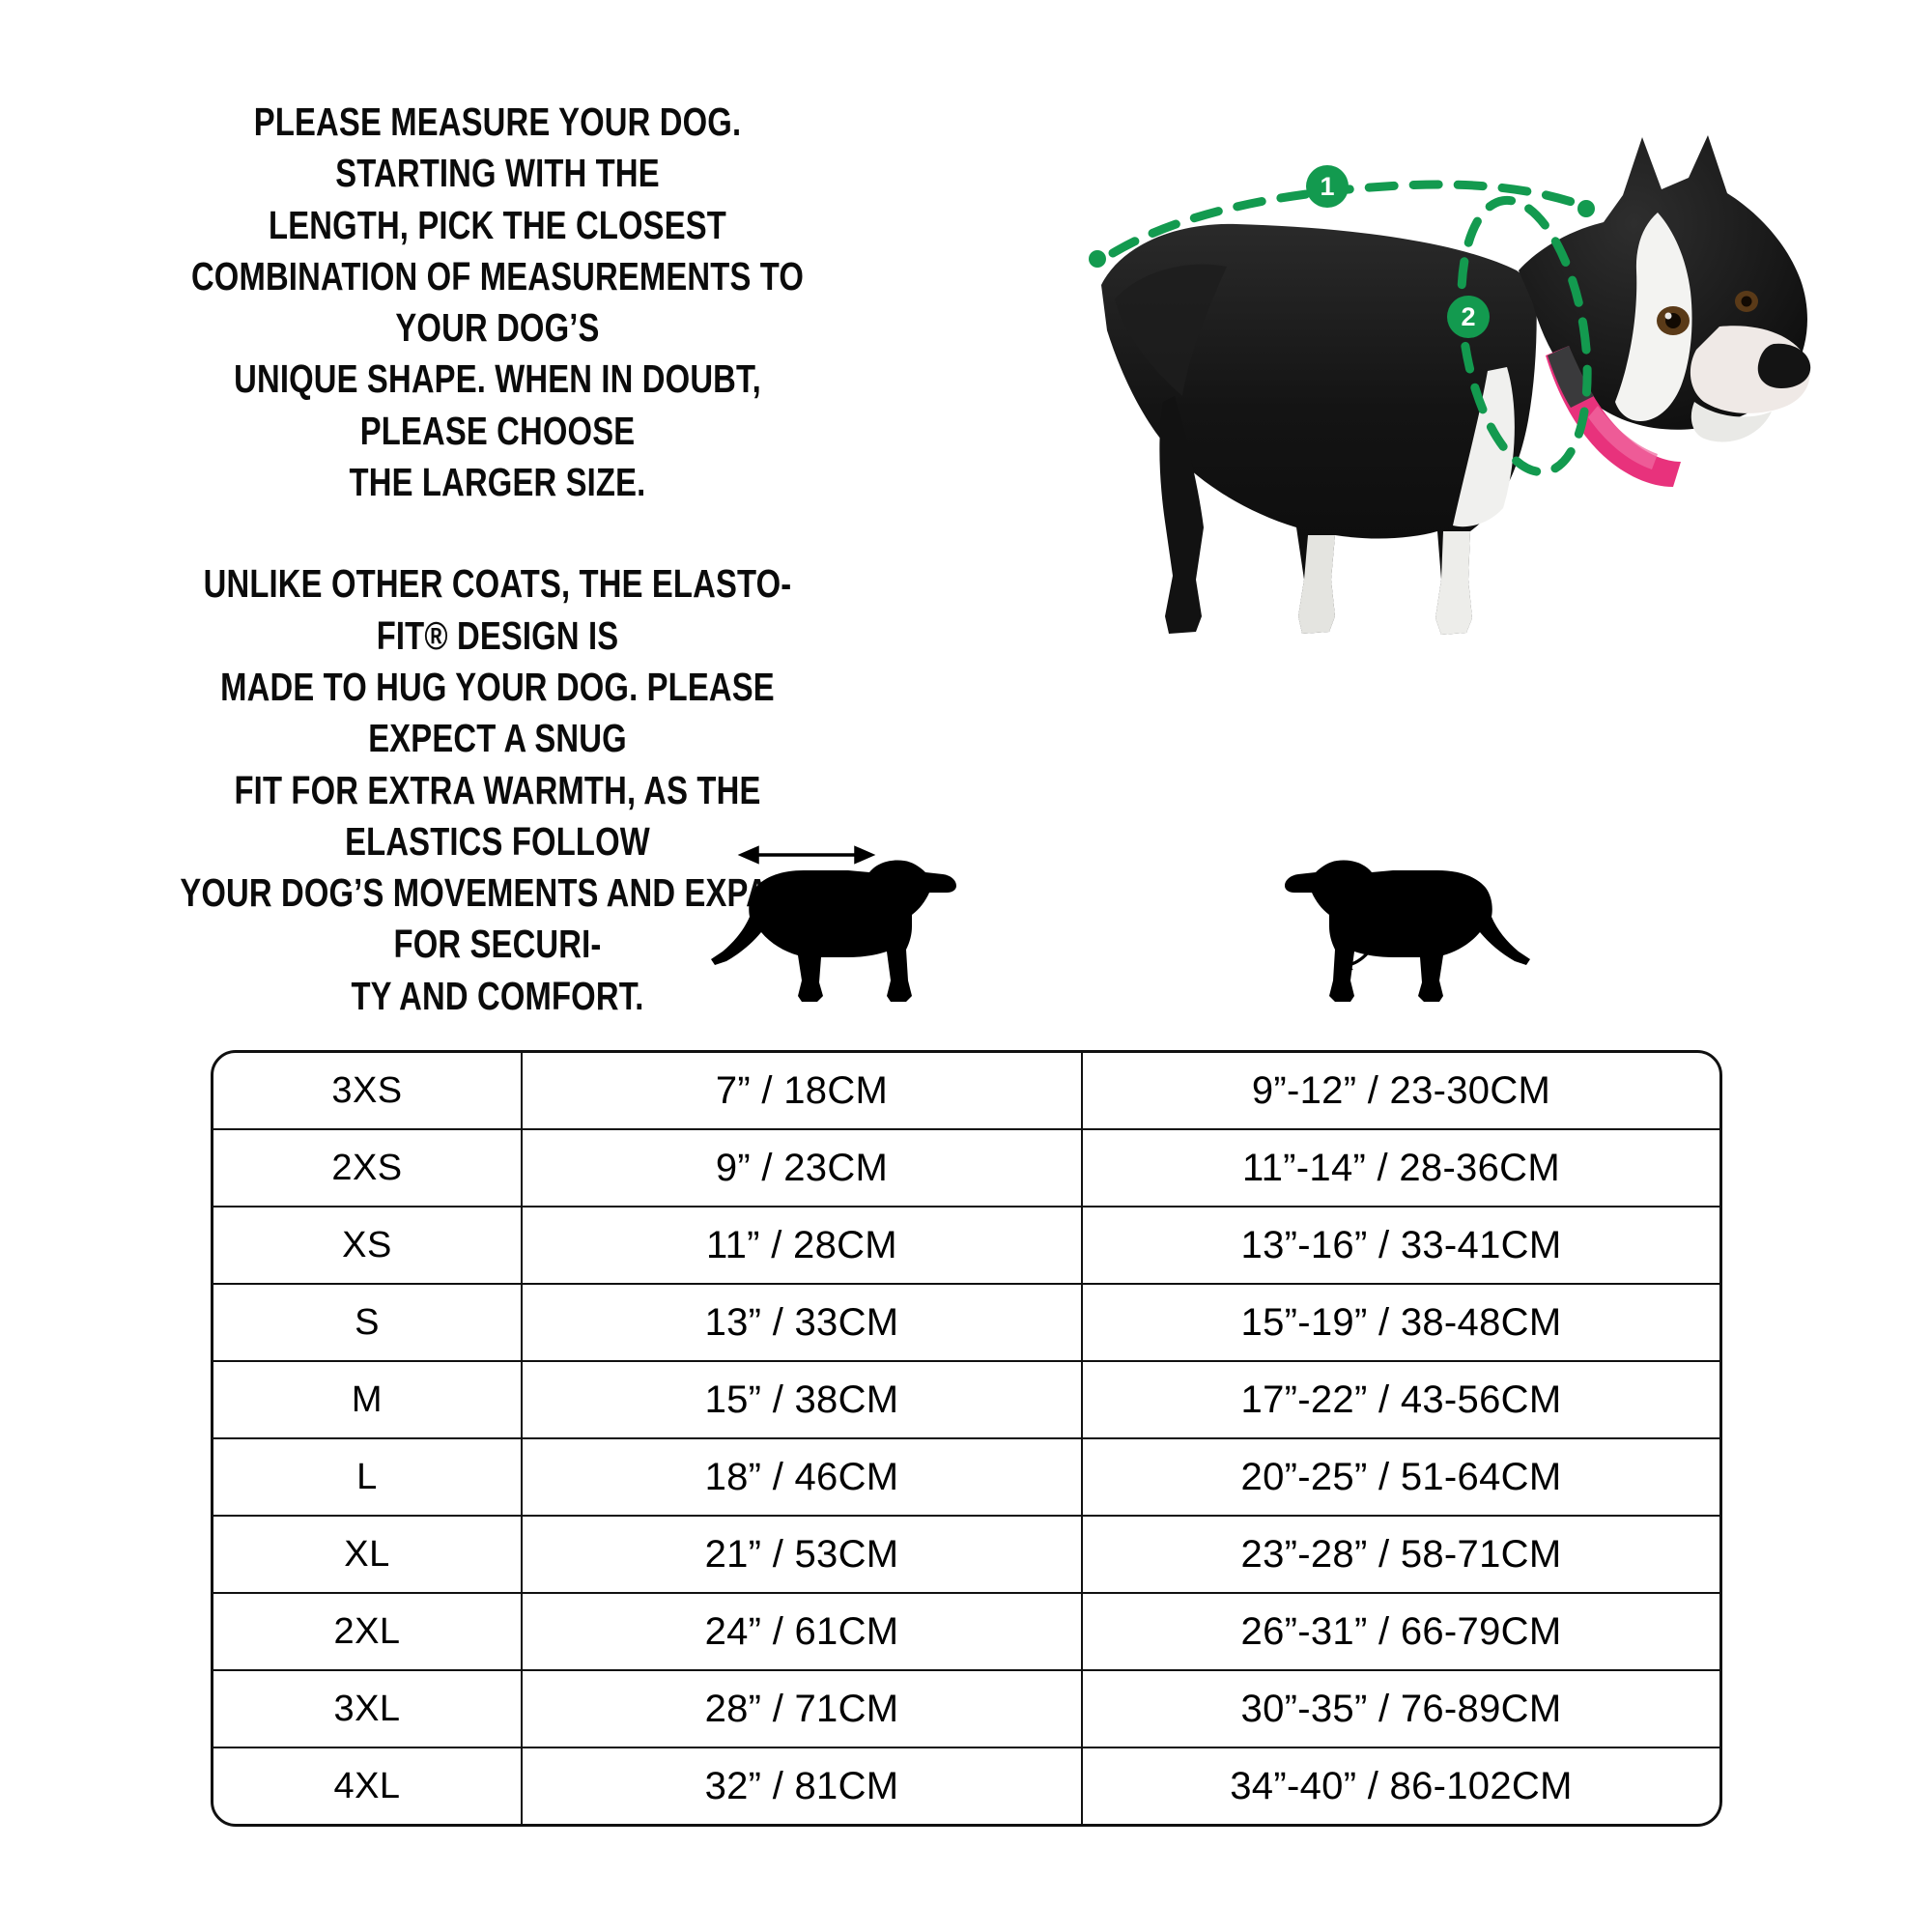 The height and width of the screenshot is (1932, 1932). I want to click on table-row: 2XS 9” / 23CM 11”-14” / 28-36CM, so click(966, 1169).